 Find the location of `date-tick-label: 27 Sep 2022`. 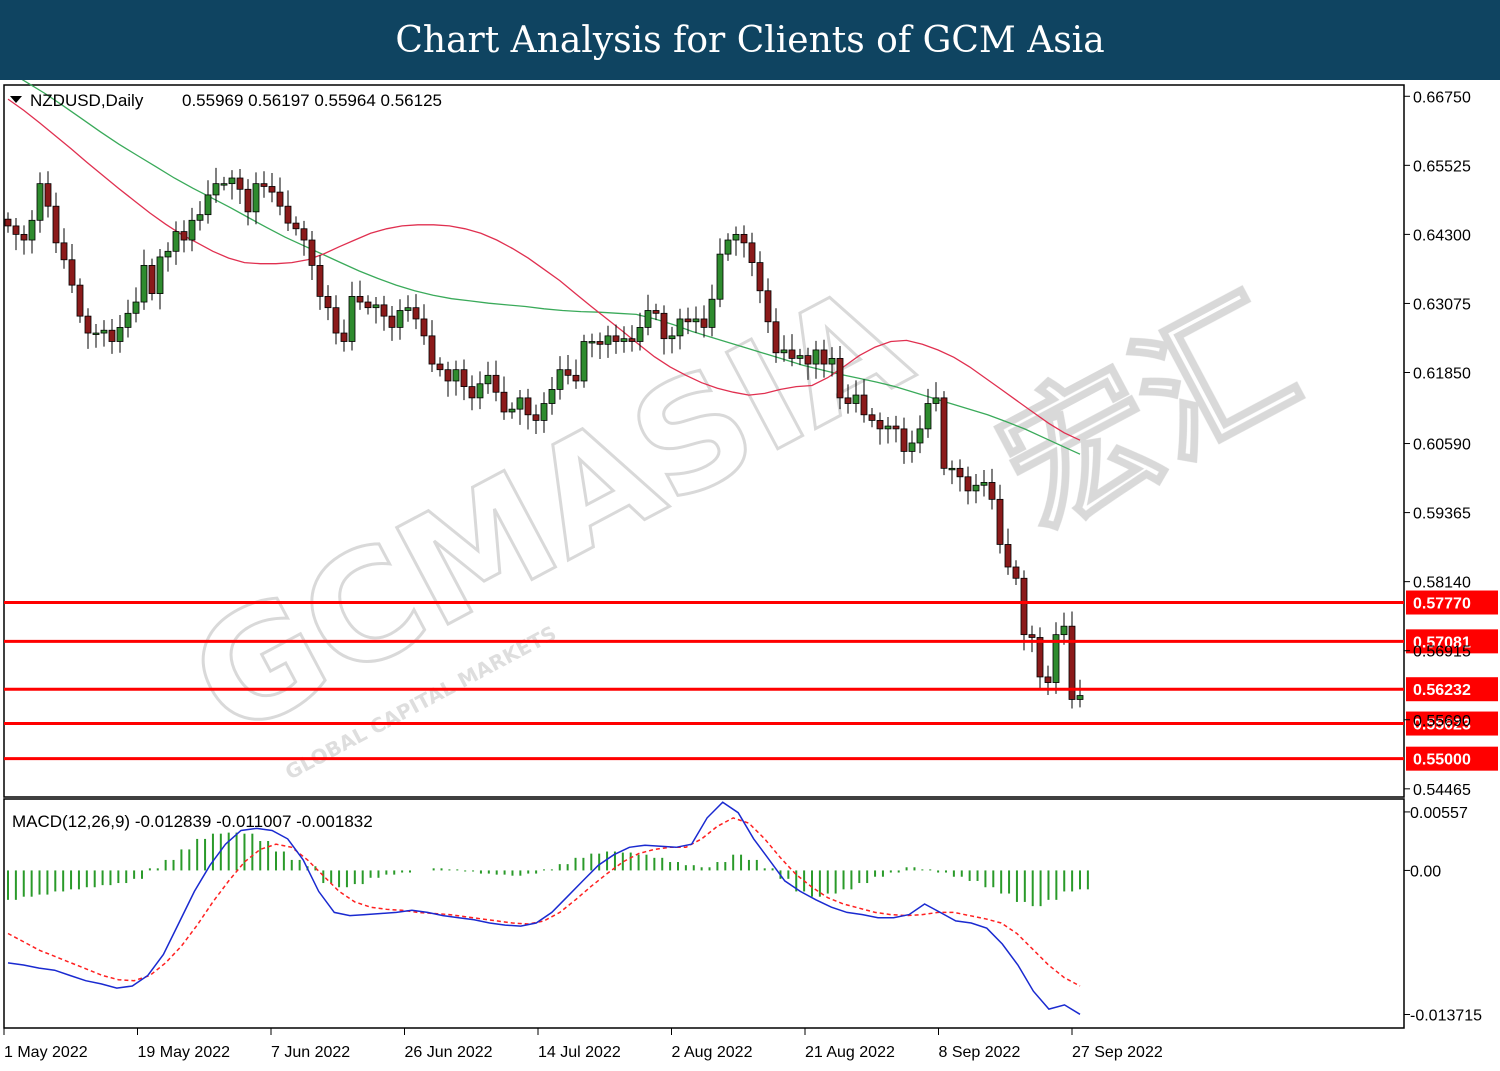

date-tick-label: 27 Sep 2022 is located at coordinates (1117, 1052).